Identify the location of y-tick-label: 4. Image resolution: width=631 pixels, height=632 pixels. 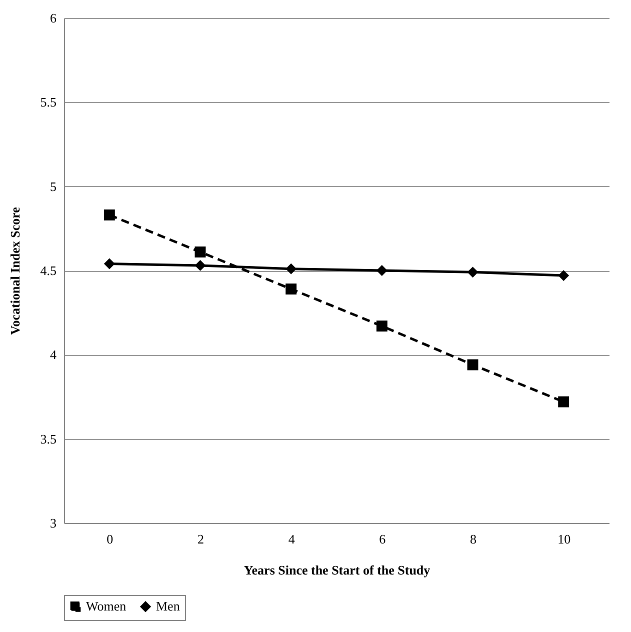
(53, 354).